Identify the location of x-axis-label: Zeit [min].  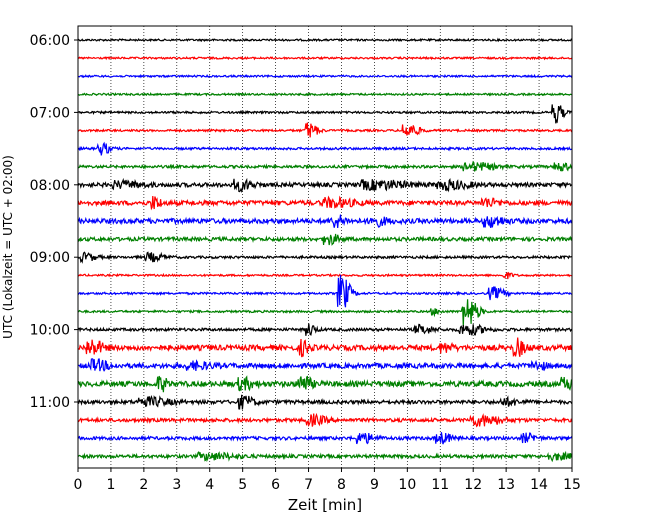
(325, 505).